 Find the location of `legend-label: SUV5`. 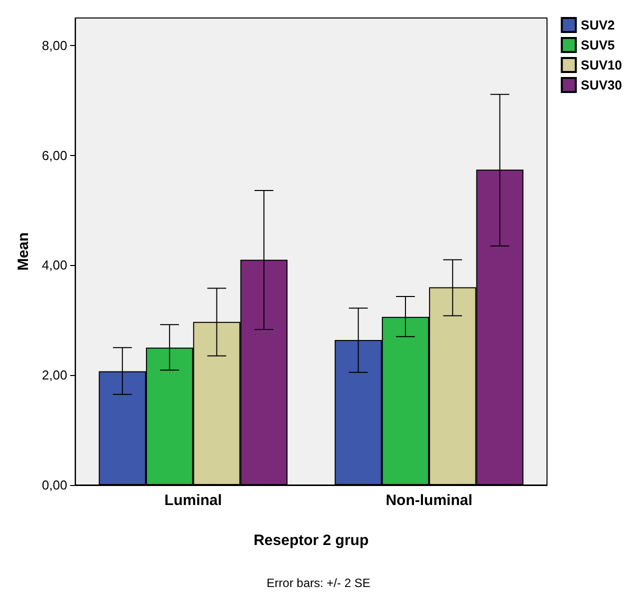

legend-label: SUV5 is located at coordinates (597, 45).